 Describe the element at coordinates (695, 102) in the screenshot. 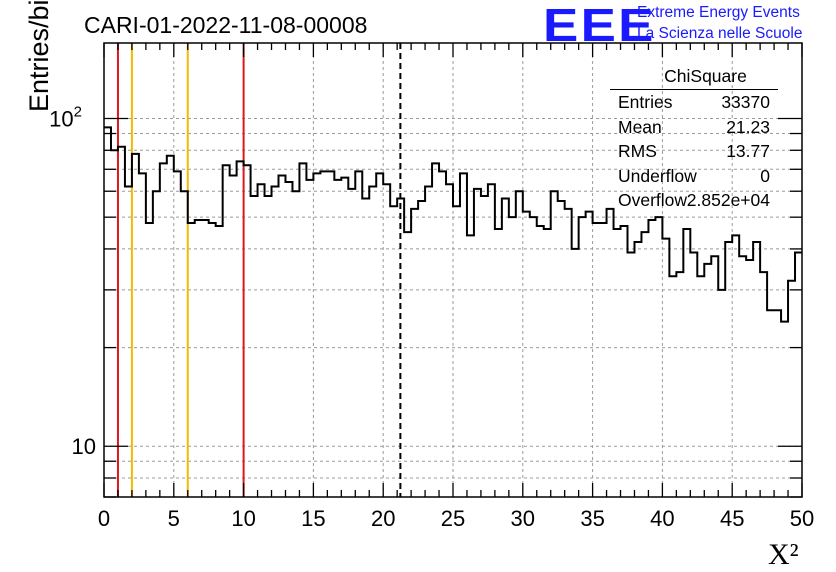

I see `stats-row-entries: Entries 33370` at that location.